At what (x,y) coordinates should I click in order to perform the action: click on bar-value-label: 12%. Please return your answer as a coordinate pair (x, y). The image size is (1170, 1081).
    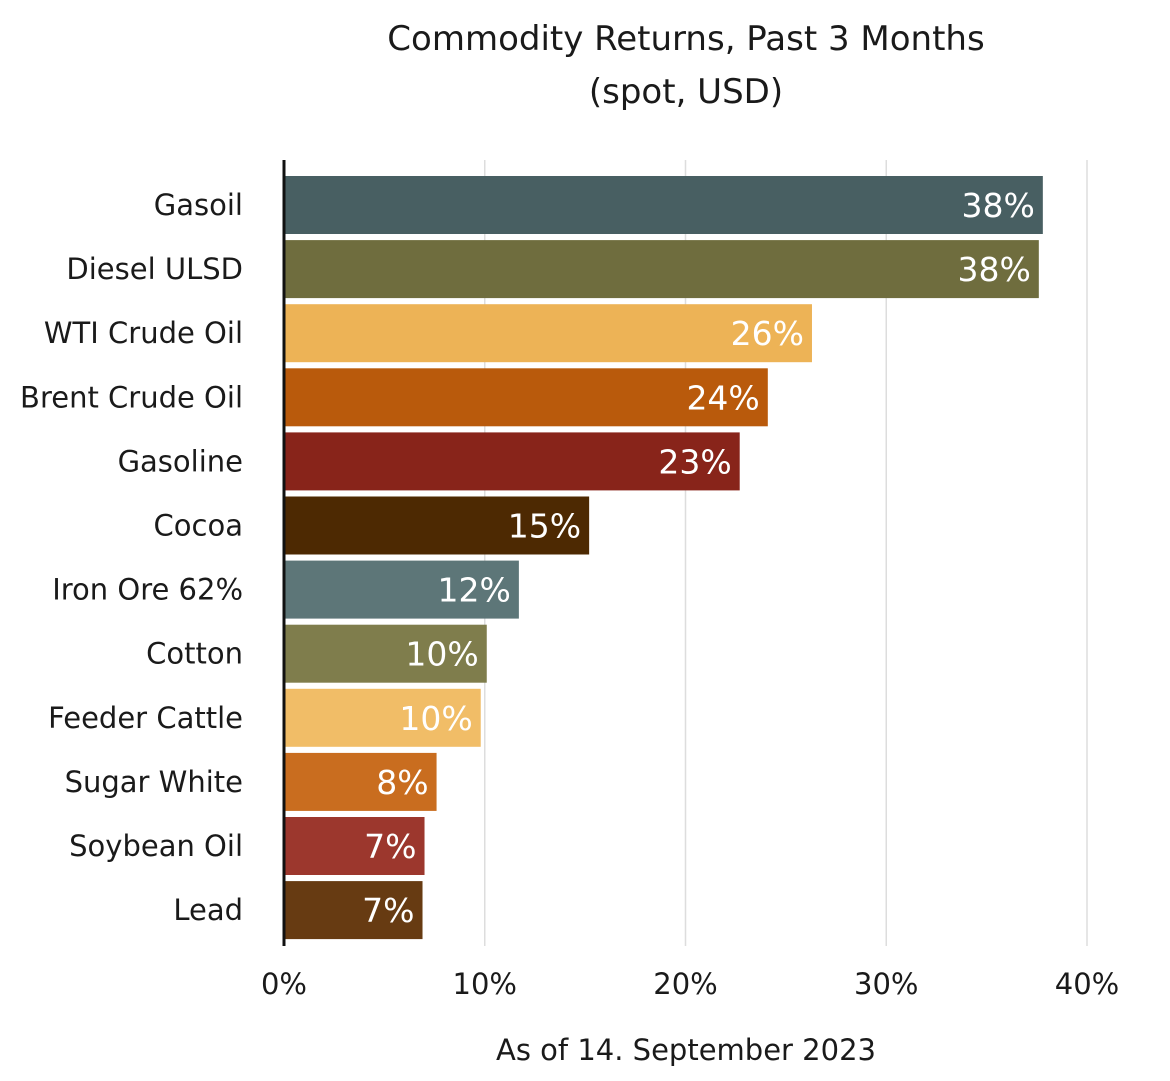
    Looking at the image, I should click on (474, 590).